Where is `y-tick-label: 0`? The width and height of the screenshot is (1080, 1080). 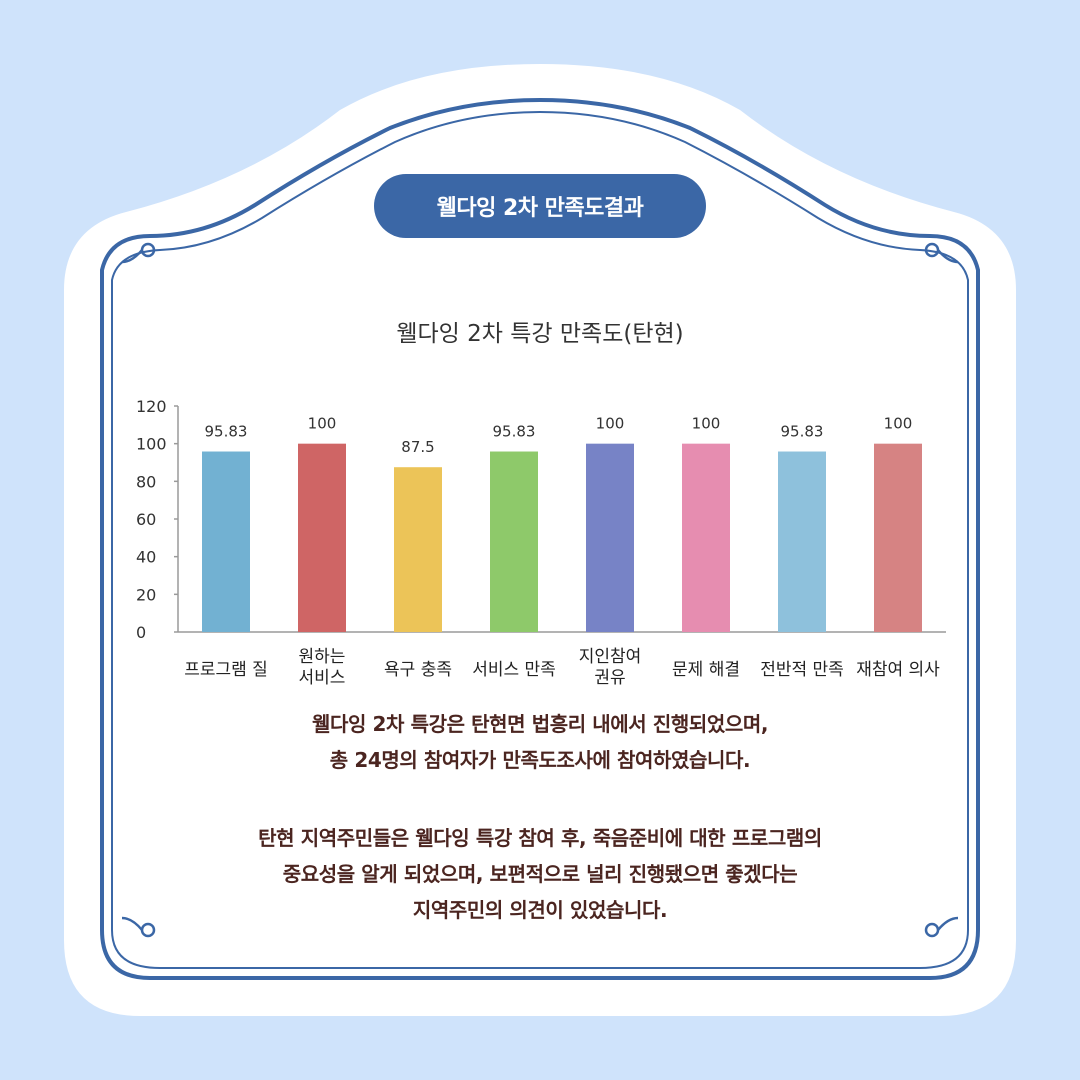 y-tick-label: 0 is located at coordinates (141, 632).